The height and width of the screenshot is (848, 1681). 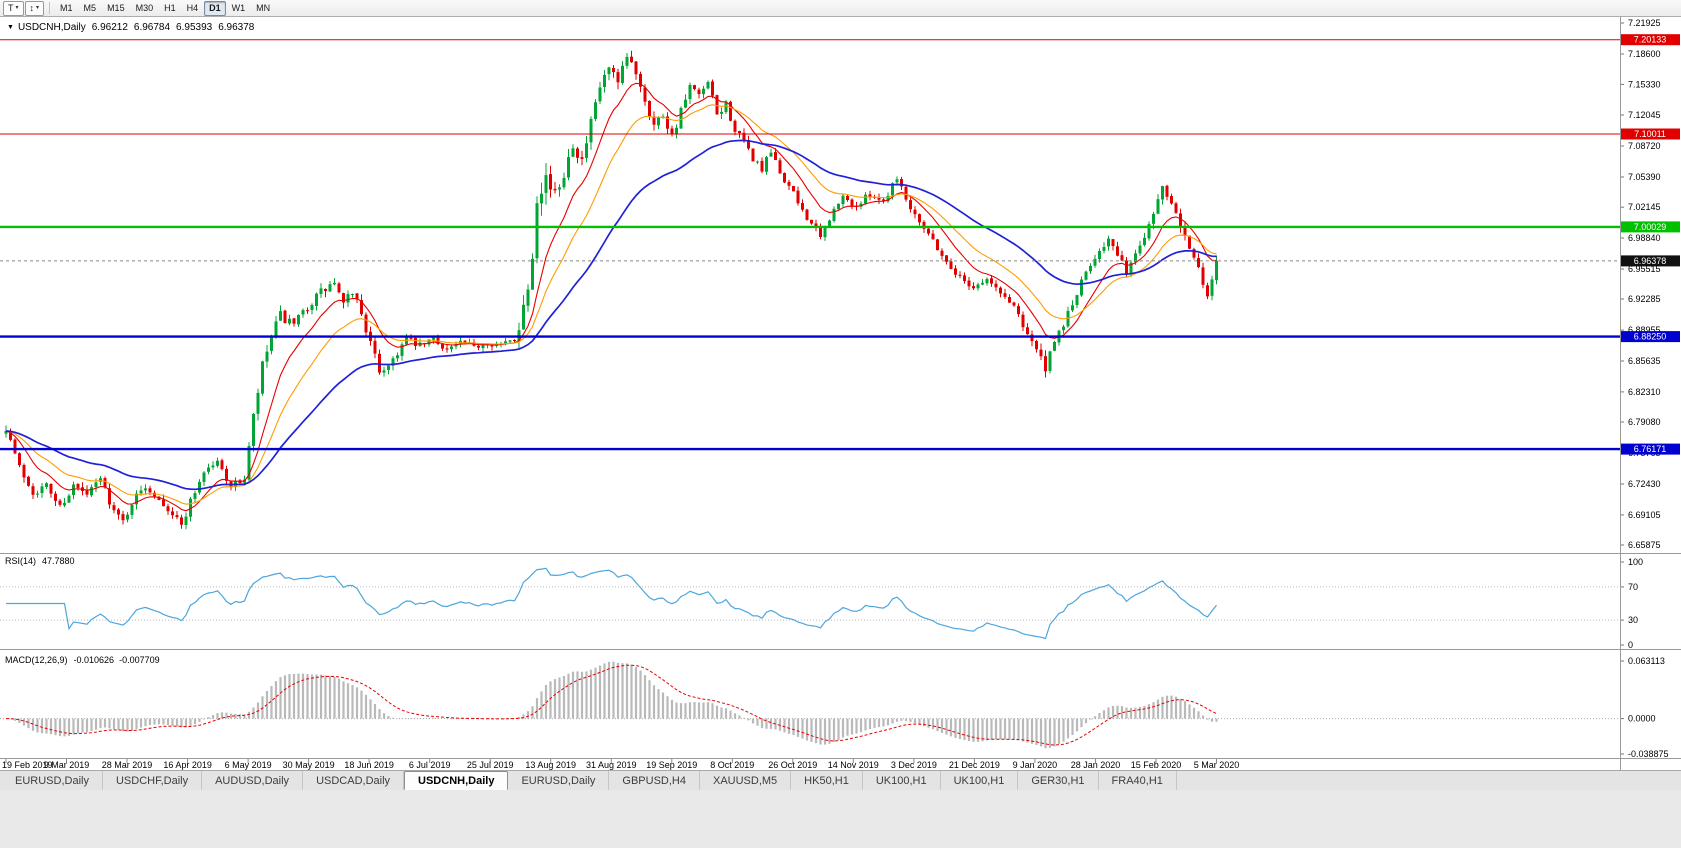 I want to click on macd-label: MACD(12,26,9), so click(x=36, y=660).